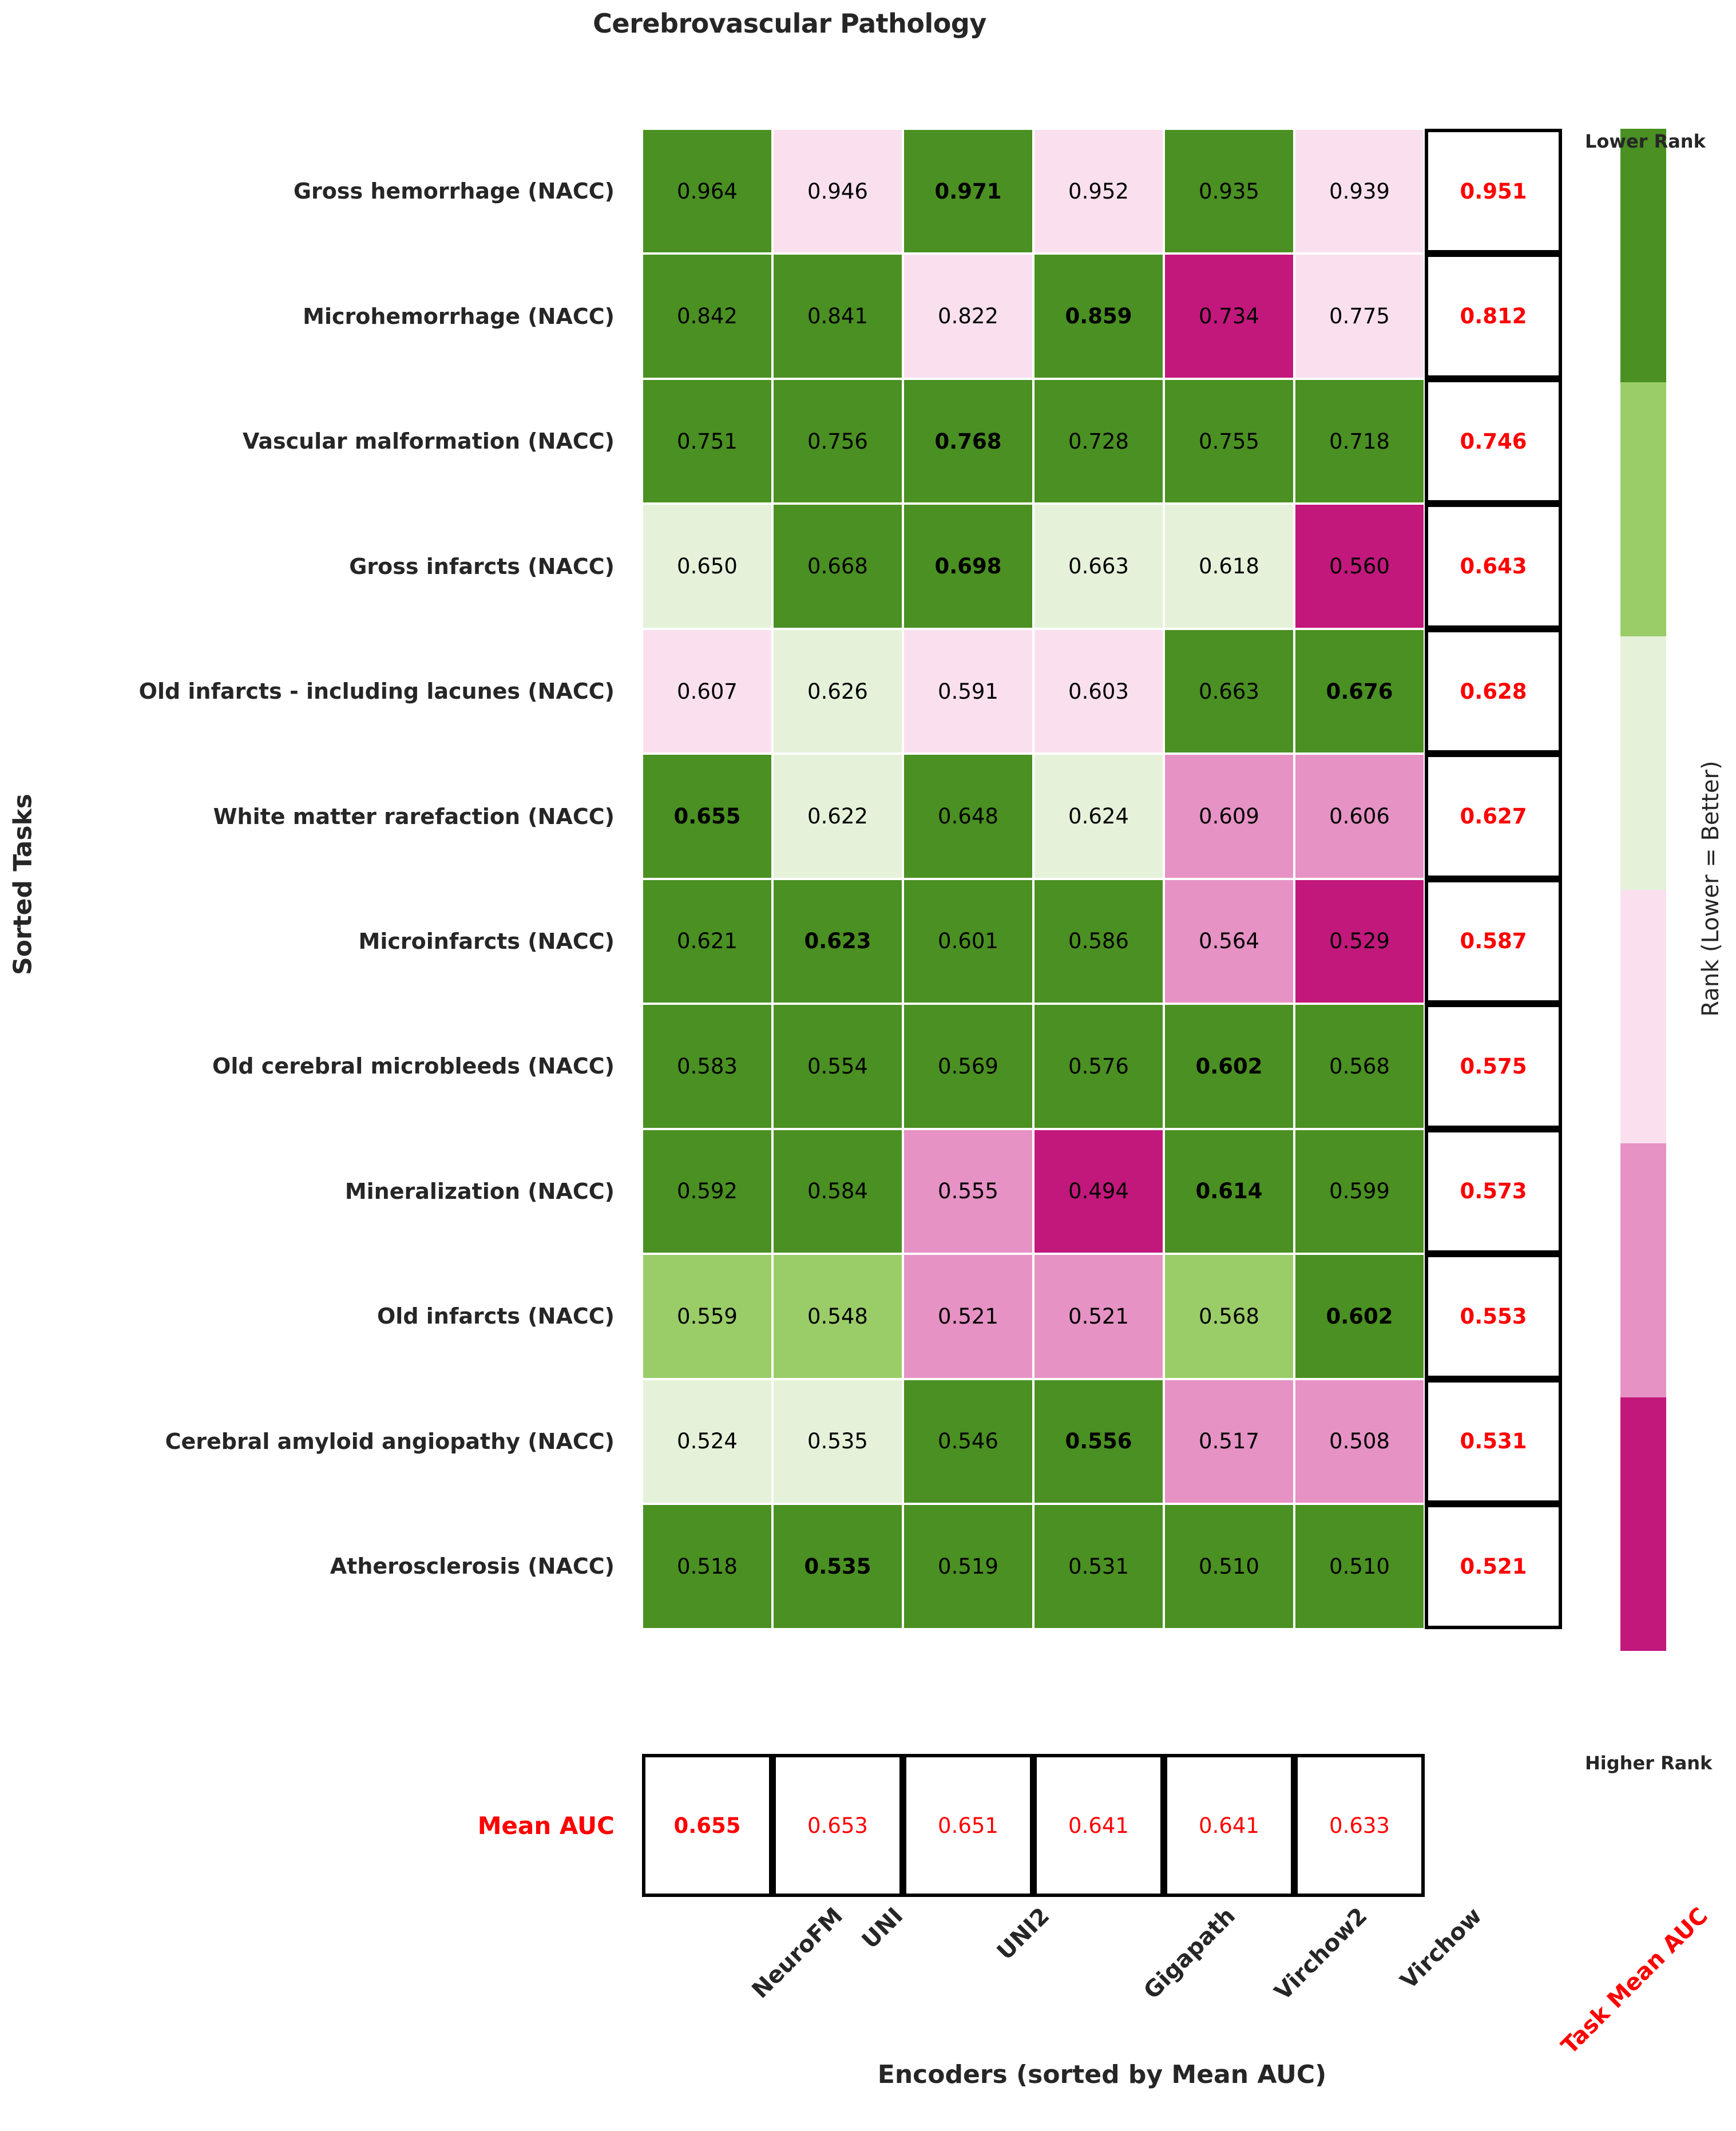 The width and height of the screenshot is (1736, 2131). What do you see at coordinates (1229, 1566) in the screenshot?
I see `heatmap-cell: 0.510` at bounding box center [1229, 1566].